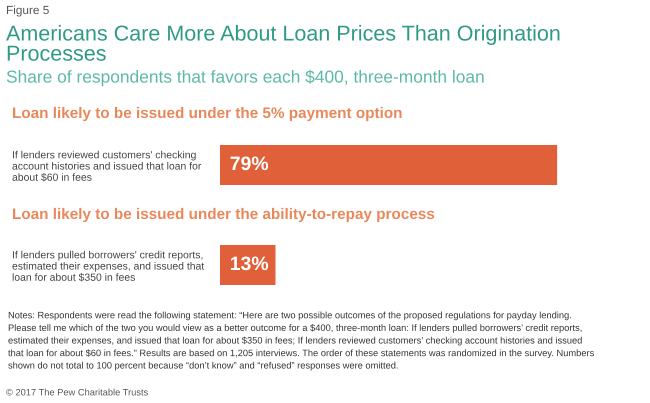  What do you see at coordinates (283, 42) in the screenshot?
I see `chart-title: Americans Care More About Loan Prices Than Origination Processes` at bounding box center [283, 42].